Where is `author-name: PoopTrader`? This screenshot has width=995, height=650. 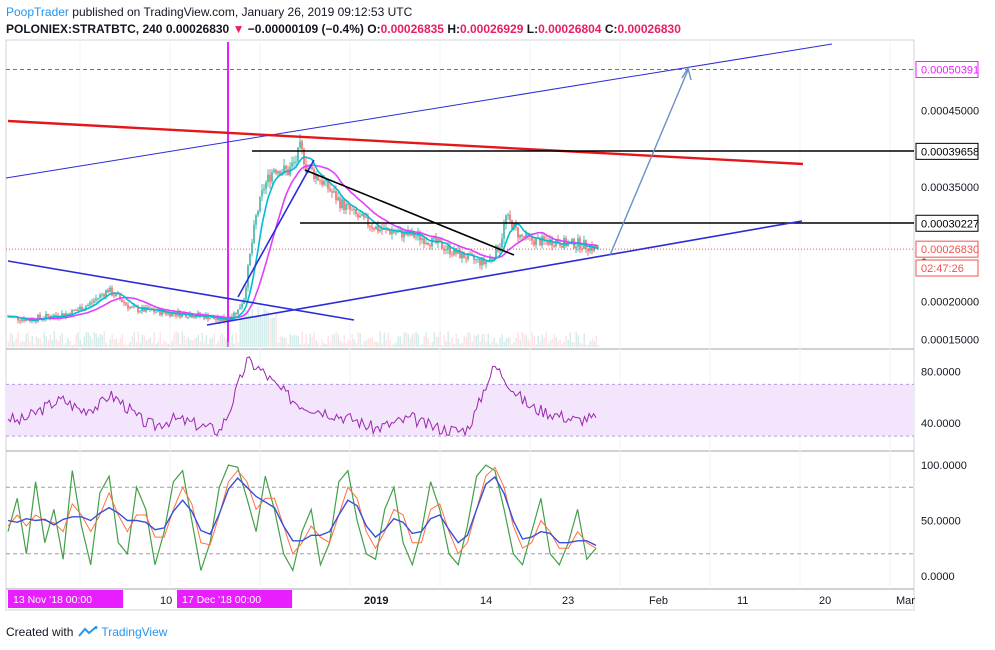 author-name: PoopTrader is located at coordinates (37, 12).